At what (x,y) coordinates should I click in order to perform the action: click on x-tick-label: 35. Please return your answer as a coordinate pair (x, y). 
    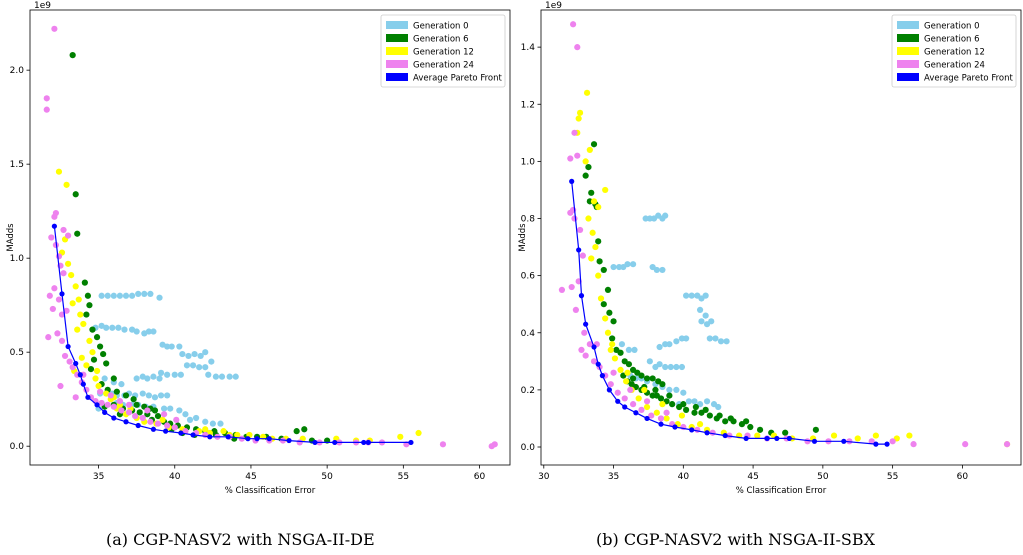
    Looking at the image, I should click on (613, 477).